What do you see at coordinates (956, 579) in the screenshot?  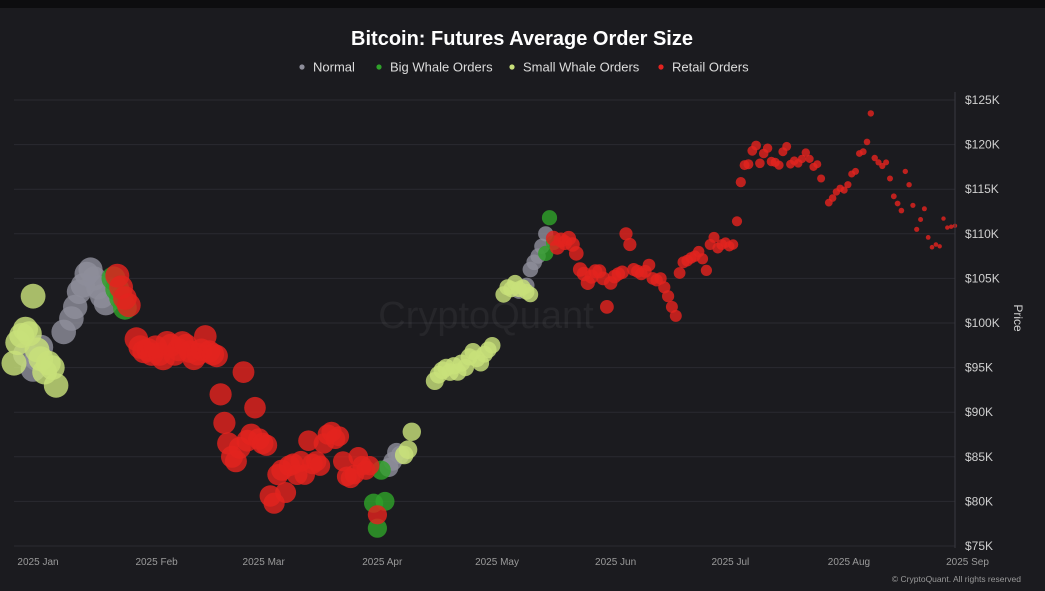 I see `copyright-credit: © CryptoQuant. All rights reserved` at bounding box center [956, 579].